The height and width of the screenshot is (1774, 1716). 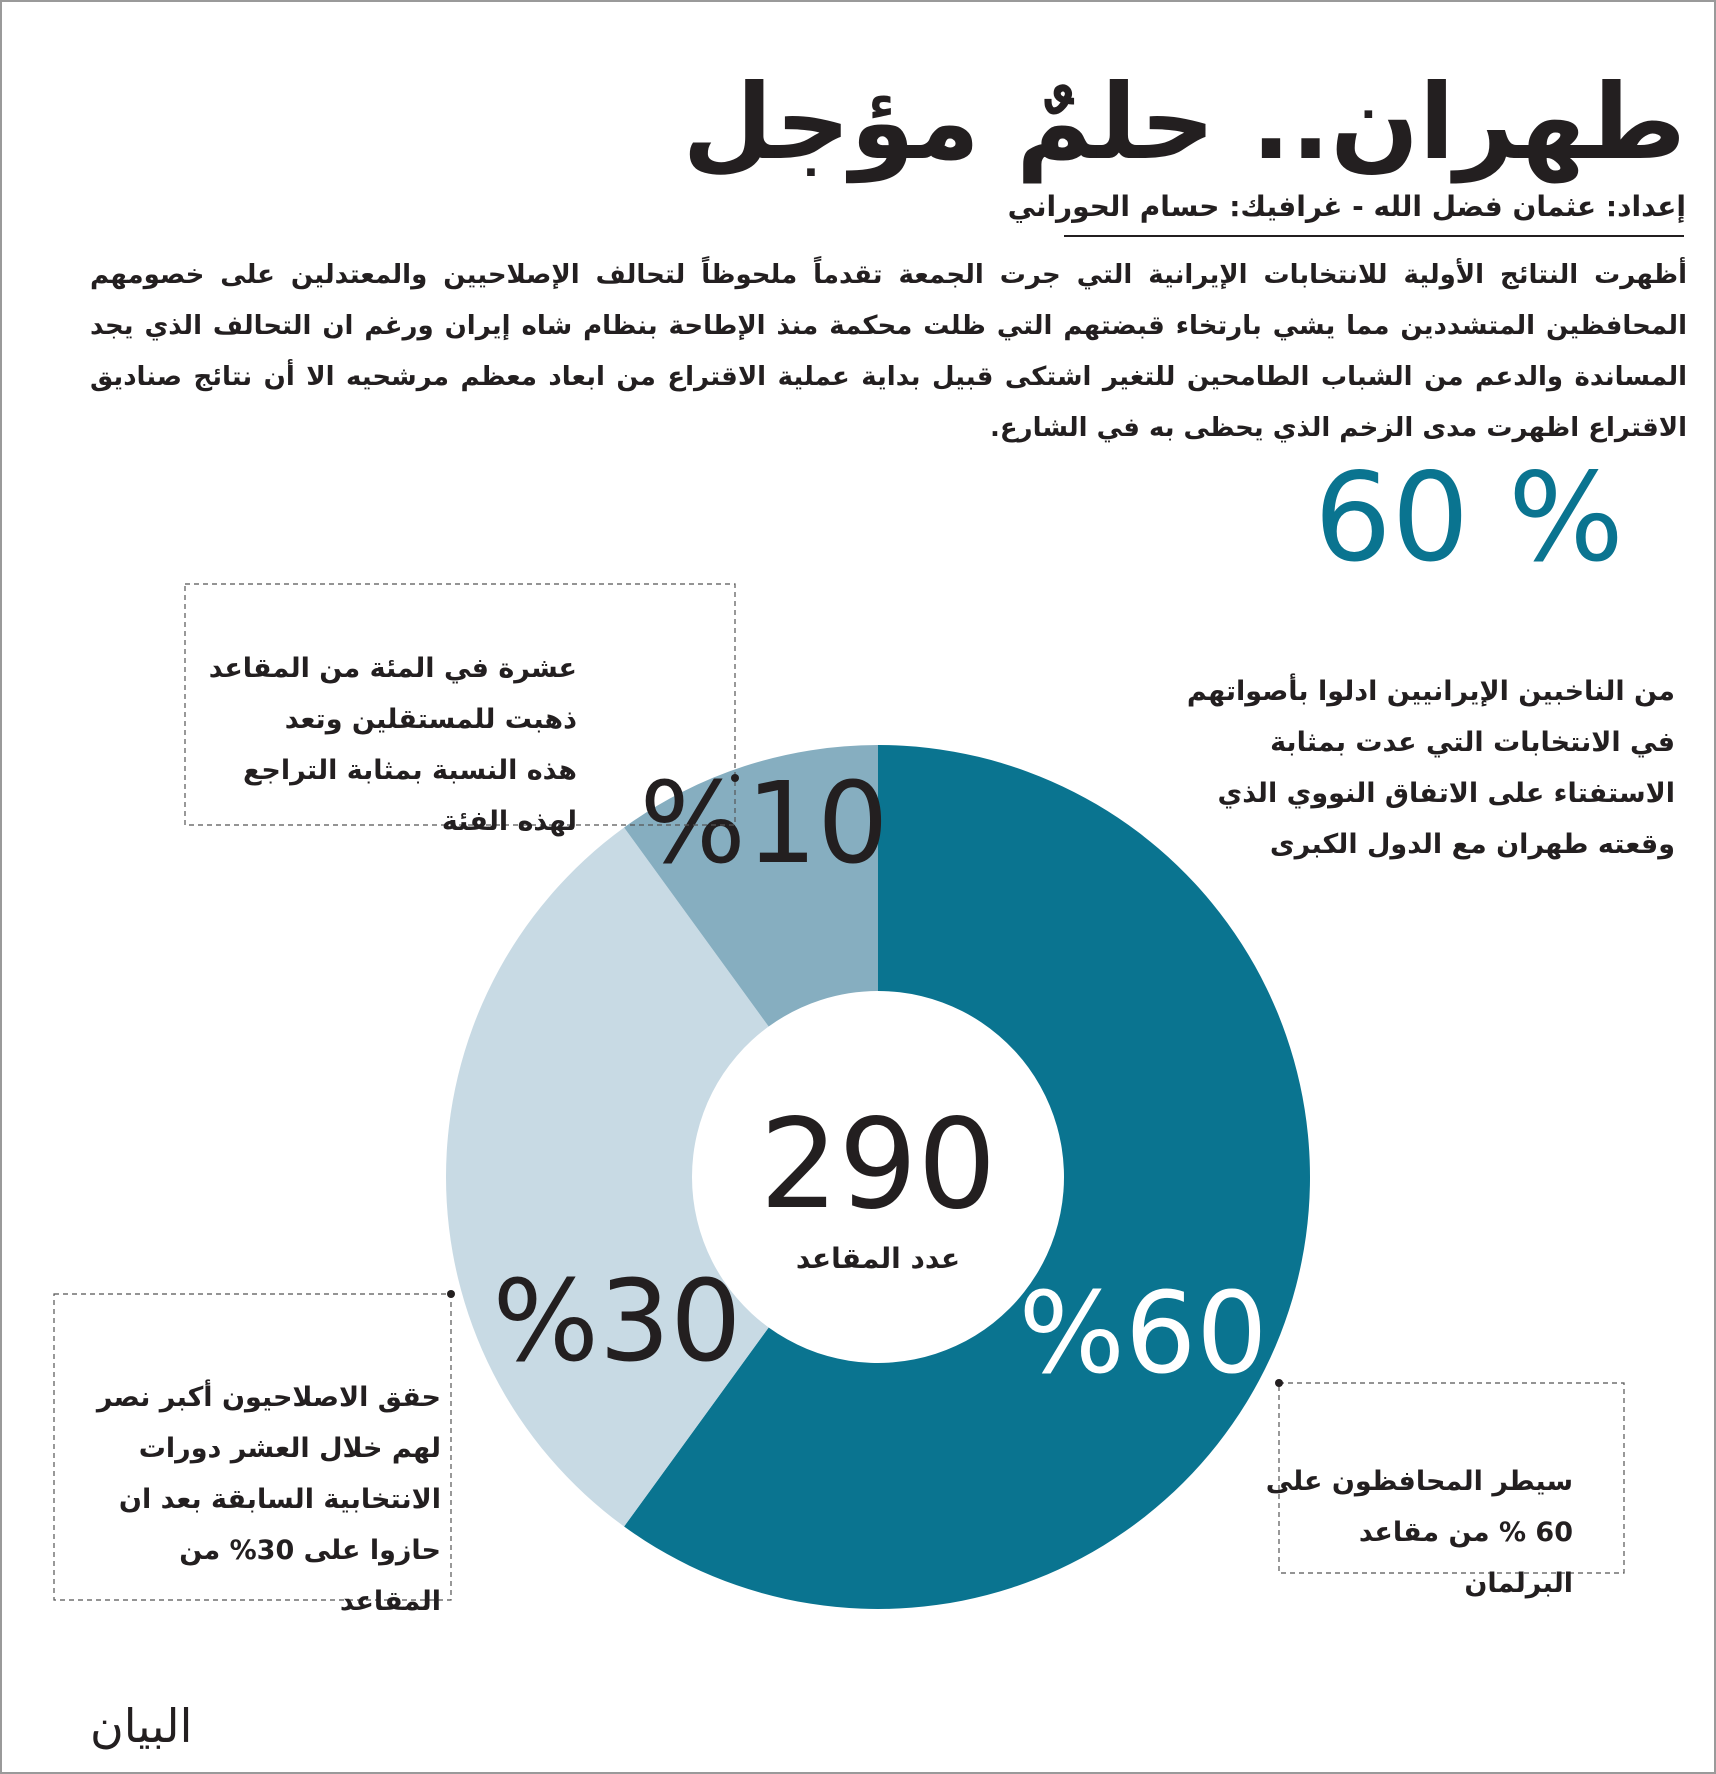 What do you see at coordinates (1185, 122) in the screenshot?
I see `title: طهران.. حلمٌ مؤجل` at bounding box center [1185, 122].